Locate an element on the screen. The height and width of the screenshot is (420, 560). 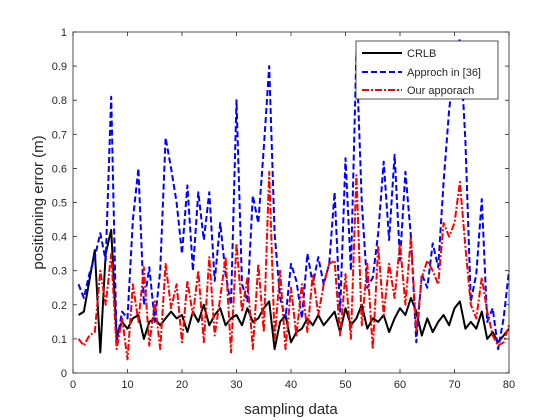
y-axis-label: positioning error (m) is located at coordinates (38, 202).